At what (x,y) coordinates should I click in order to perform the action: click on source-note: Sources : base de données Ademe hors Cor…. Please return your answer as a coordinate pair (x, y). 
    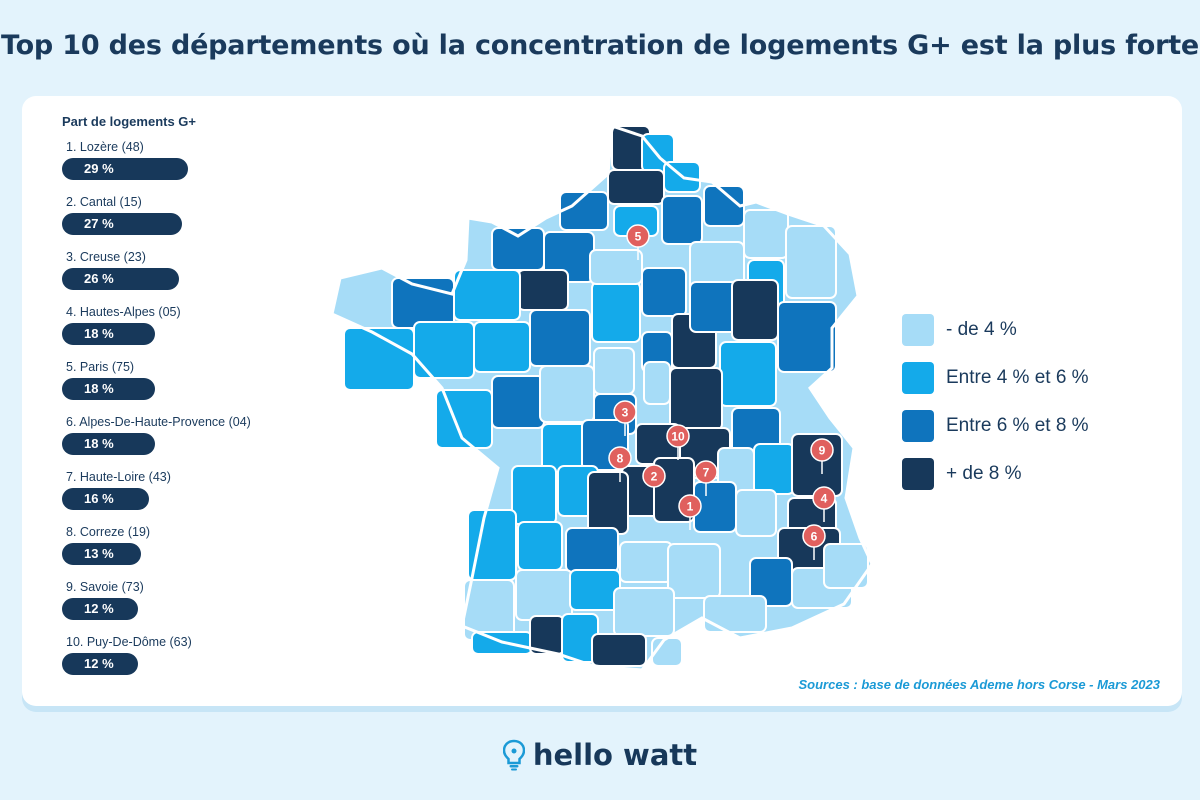
    Looking at the image, I should click on (979, 684).